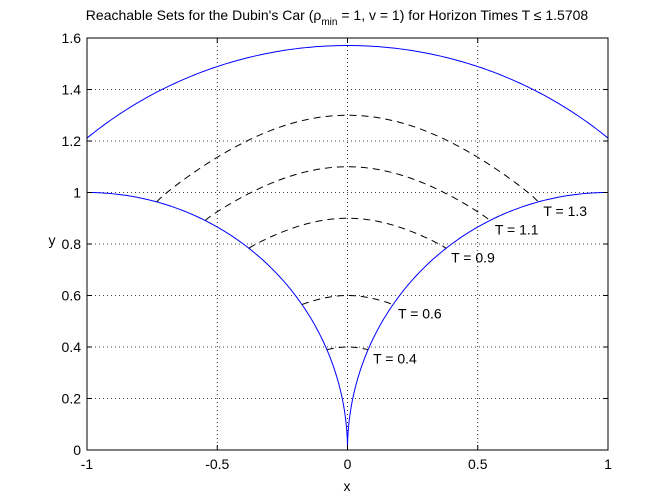  Describe the element at coordinates (395, 359) in the screenshot. I see `contour-label: T = 0.4` at that location.